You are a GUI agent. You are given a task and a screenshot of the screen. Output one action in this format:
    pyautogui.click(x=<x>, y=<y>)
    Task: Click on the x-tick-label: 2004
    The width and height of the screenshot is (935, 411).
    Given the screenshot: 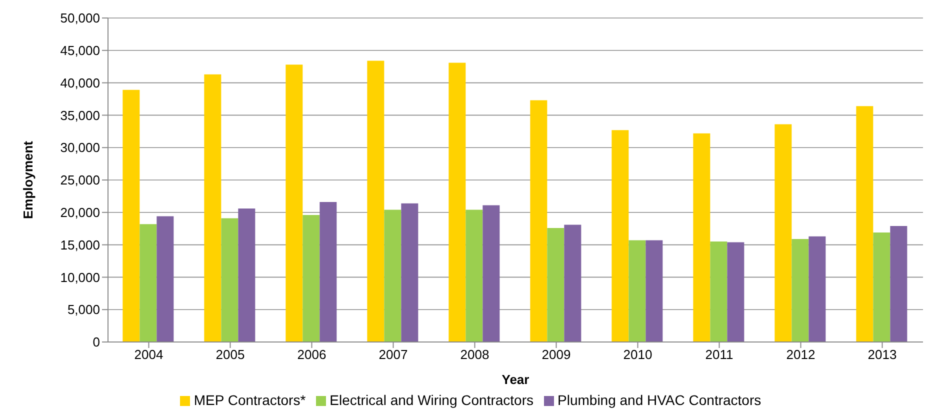 What is the action you would take?
    pyautogui.click(x=149, y=354)
    